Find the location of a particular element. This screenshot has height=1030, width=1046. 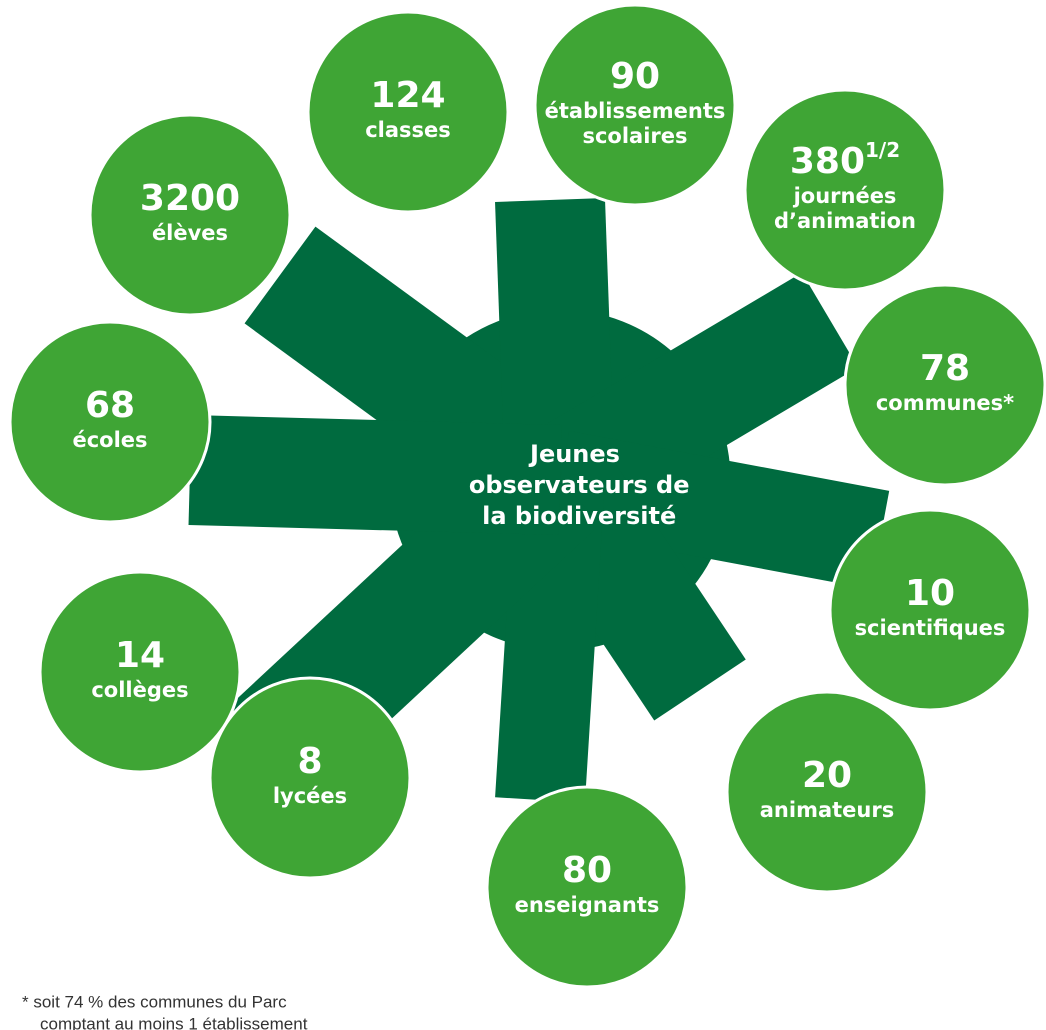

stat-label: lycées is located at coordinates (310, 796).